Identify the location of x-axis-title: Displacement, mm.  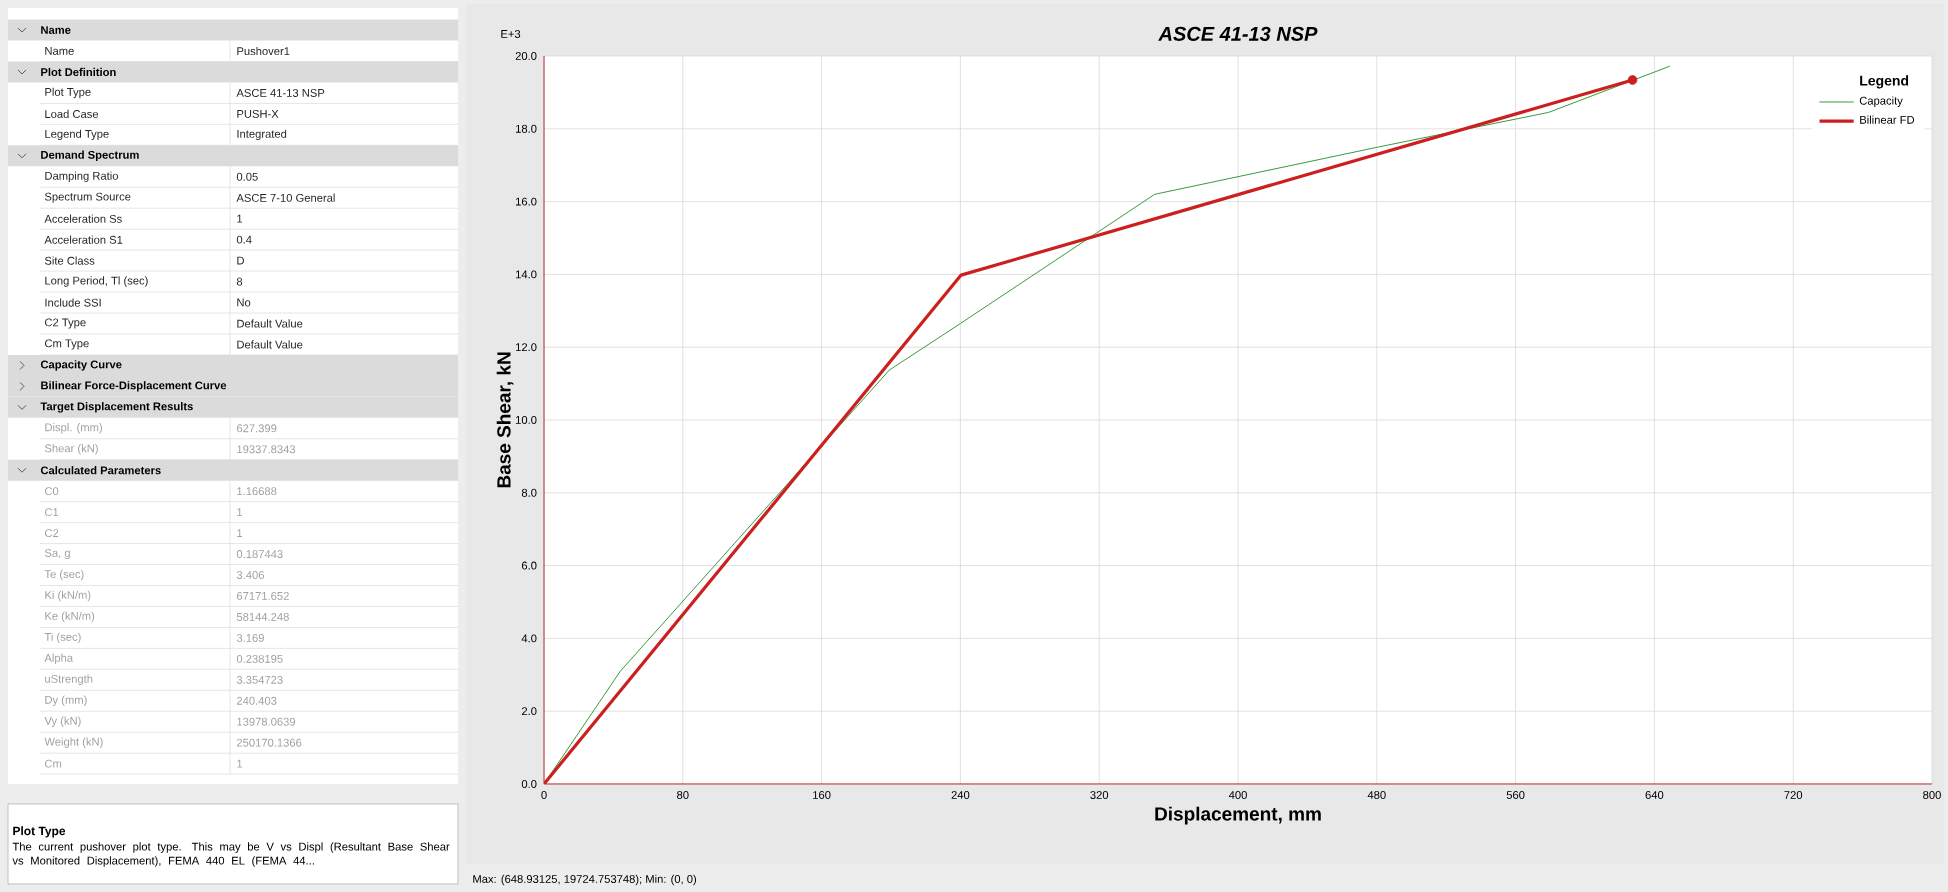
(1238, 815).